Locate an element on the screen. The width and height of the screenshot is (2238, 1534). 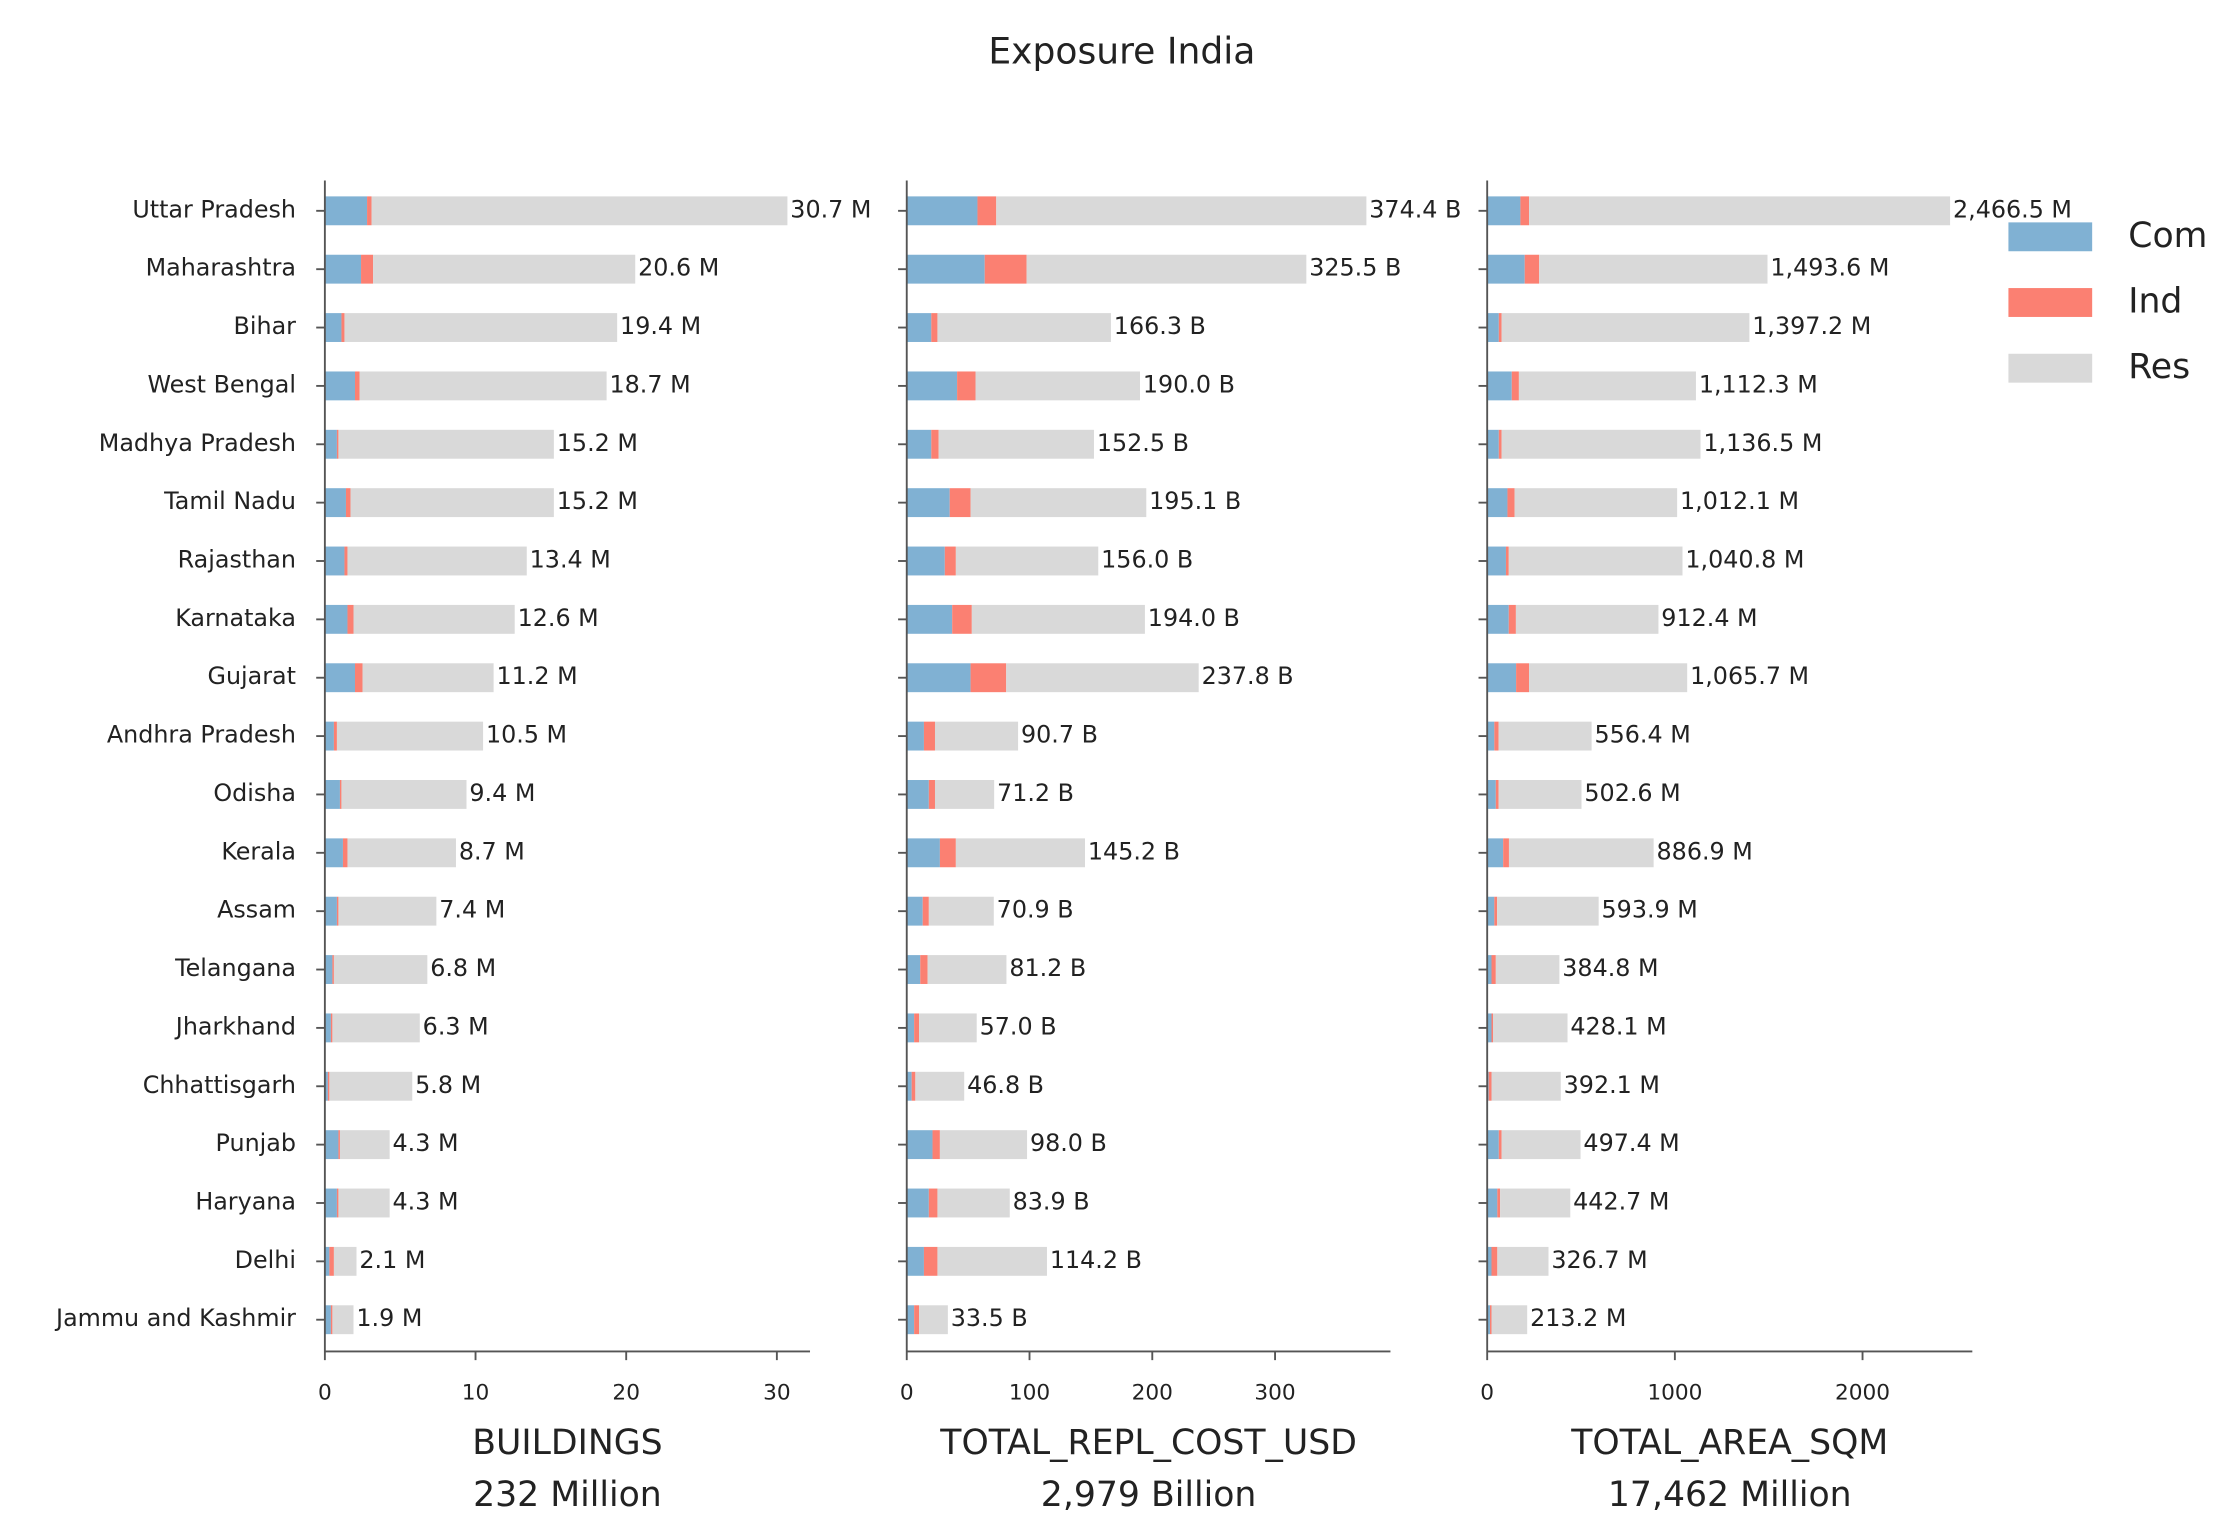
total-label: 9.4 M is located at coordinates (502, 793).